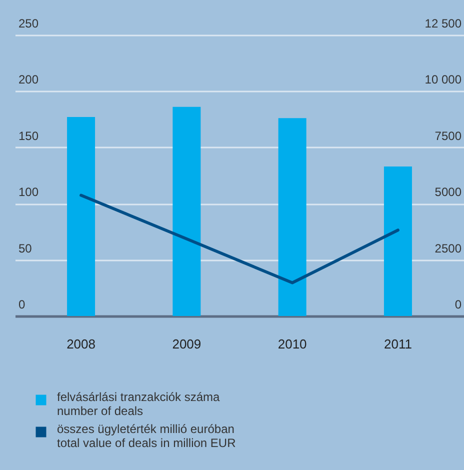 This screenshot has width=464, height=470. What do you see at coordinates (187, 344) in the screenshot?
I see `x-tick-label: 2009` at bounding box center [187, 344].